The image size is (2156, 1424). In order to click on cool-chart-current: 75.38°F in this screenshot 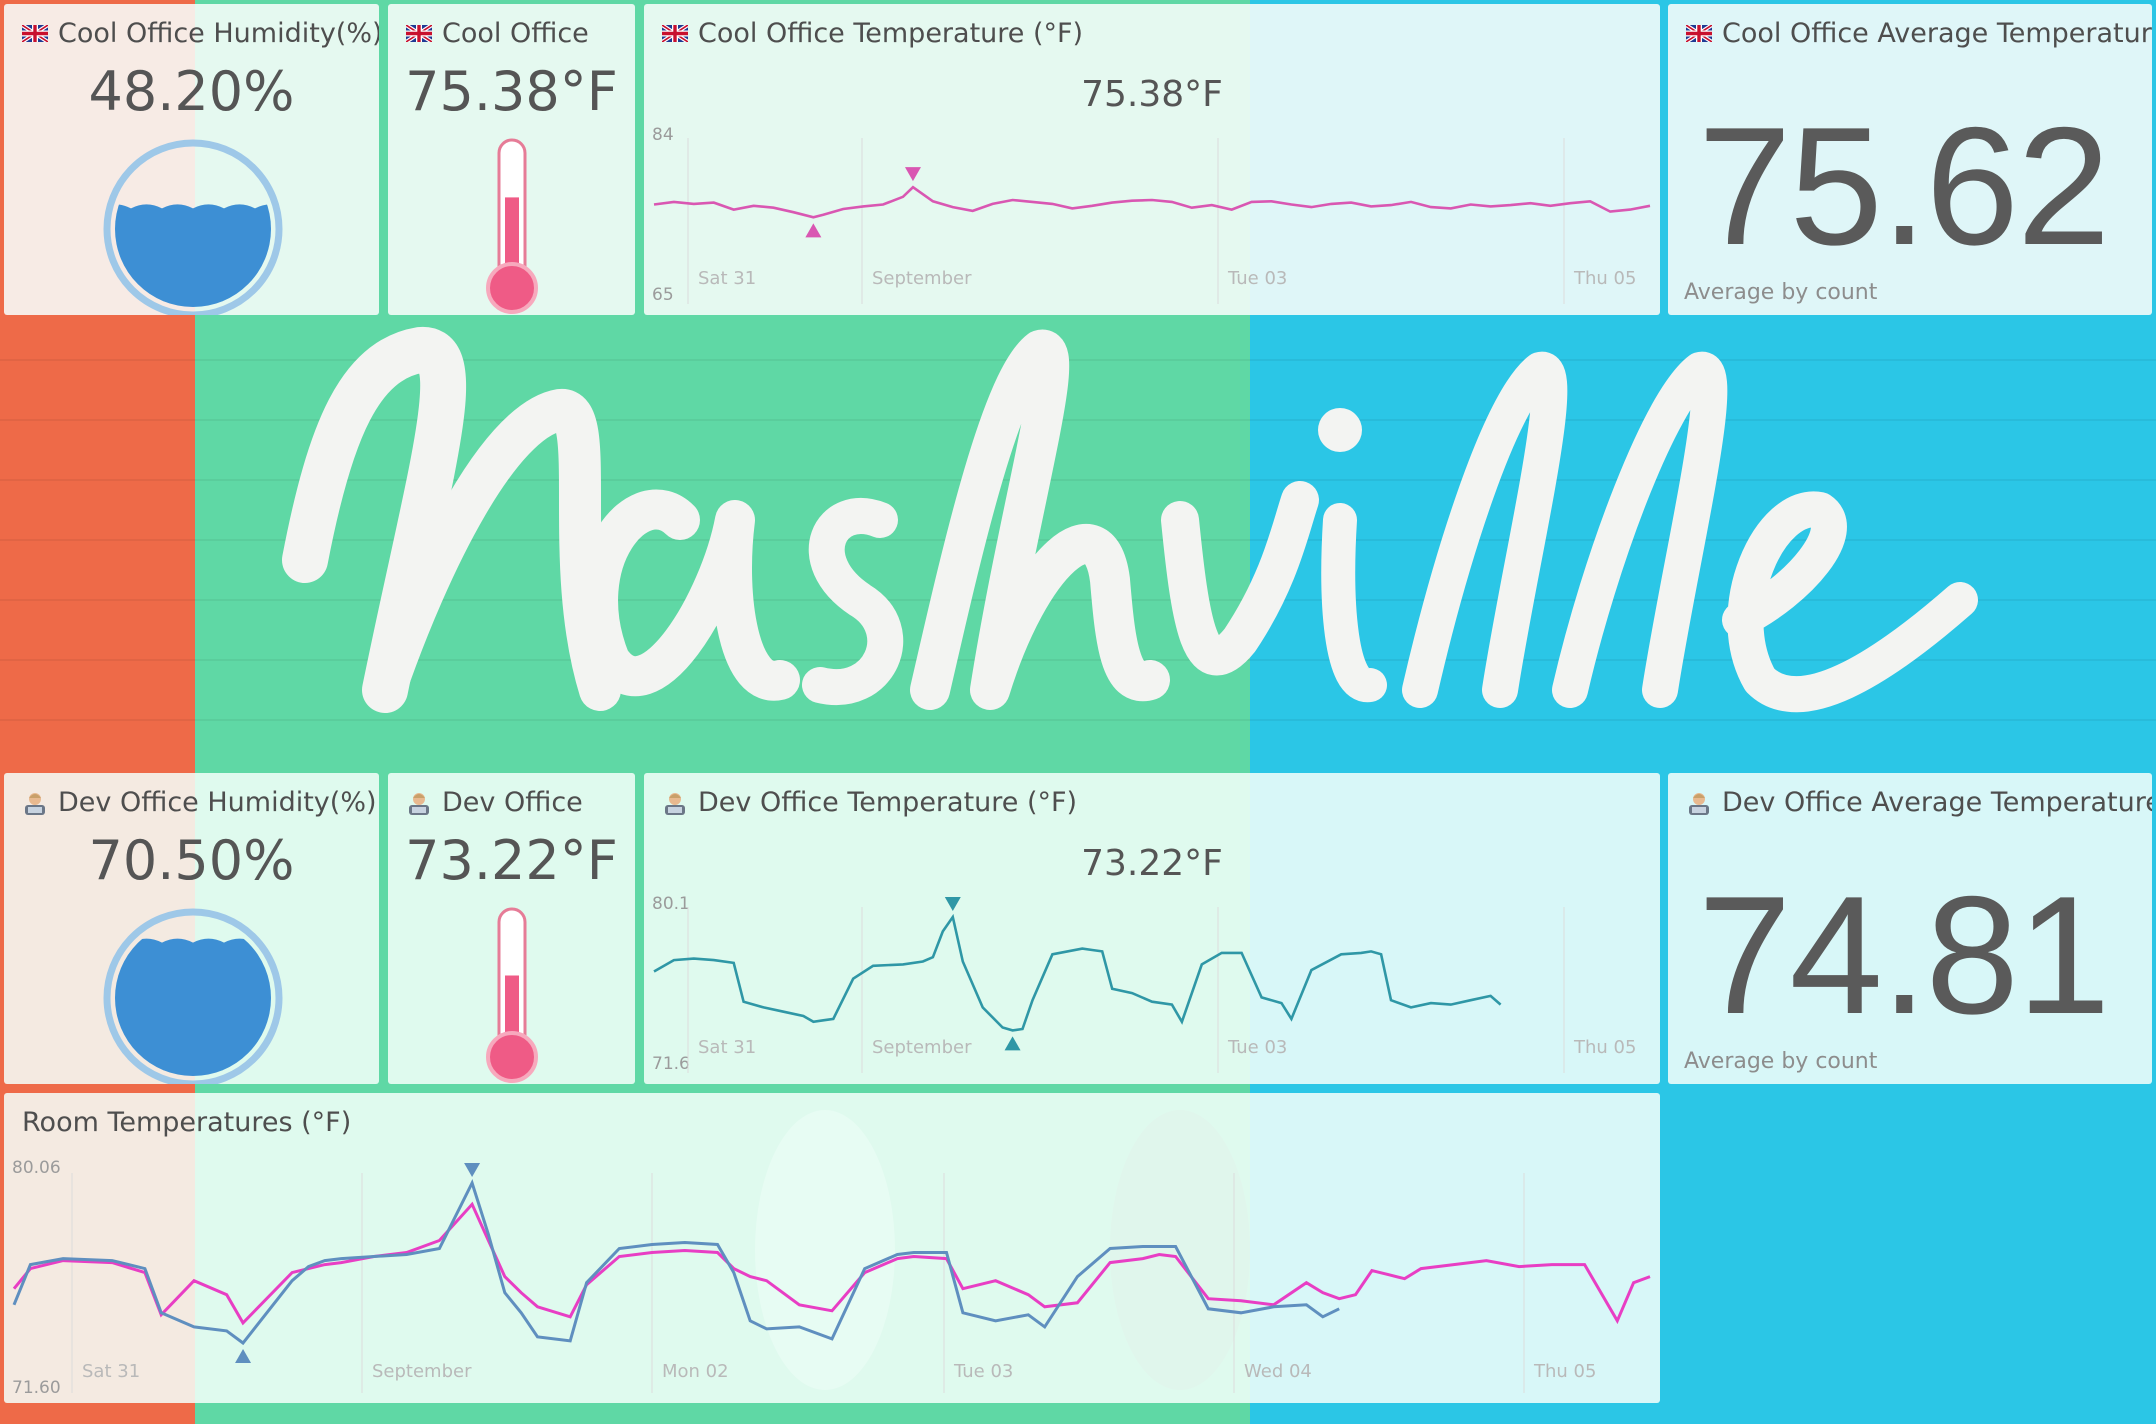, I will do `click(1152, 94)`.